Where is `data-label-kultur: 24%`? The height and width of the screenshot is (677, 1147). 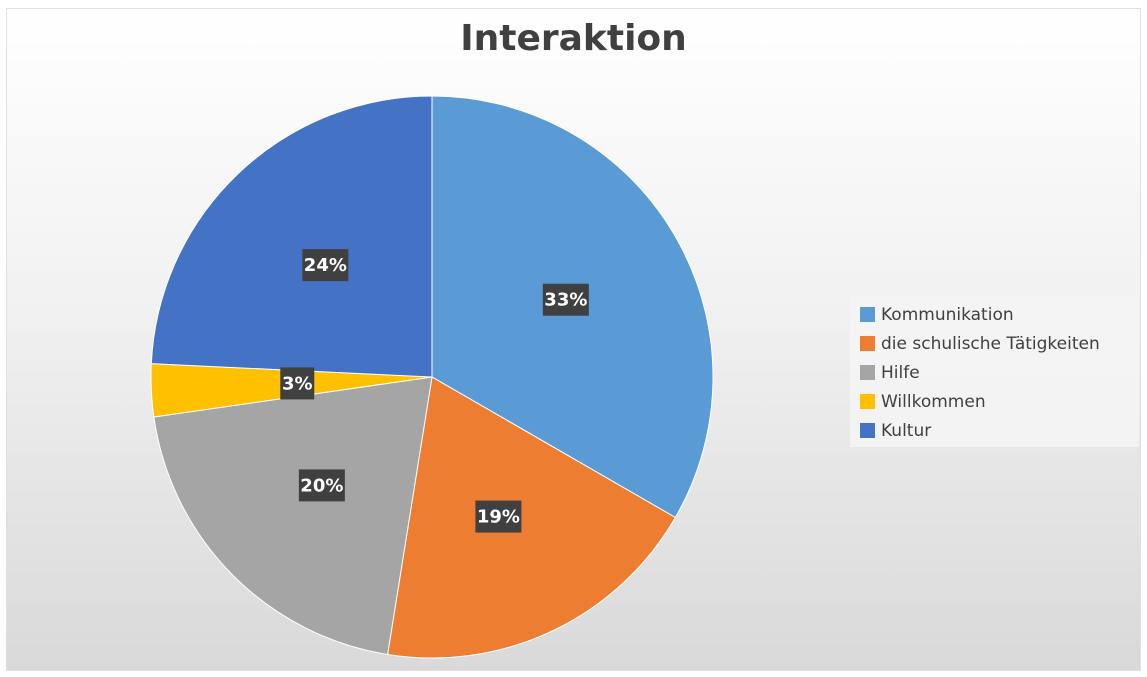
data-label-kultur: 24% is located at coordinates (325, 265).